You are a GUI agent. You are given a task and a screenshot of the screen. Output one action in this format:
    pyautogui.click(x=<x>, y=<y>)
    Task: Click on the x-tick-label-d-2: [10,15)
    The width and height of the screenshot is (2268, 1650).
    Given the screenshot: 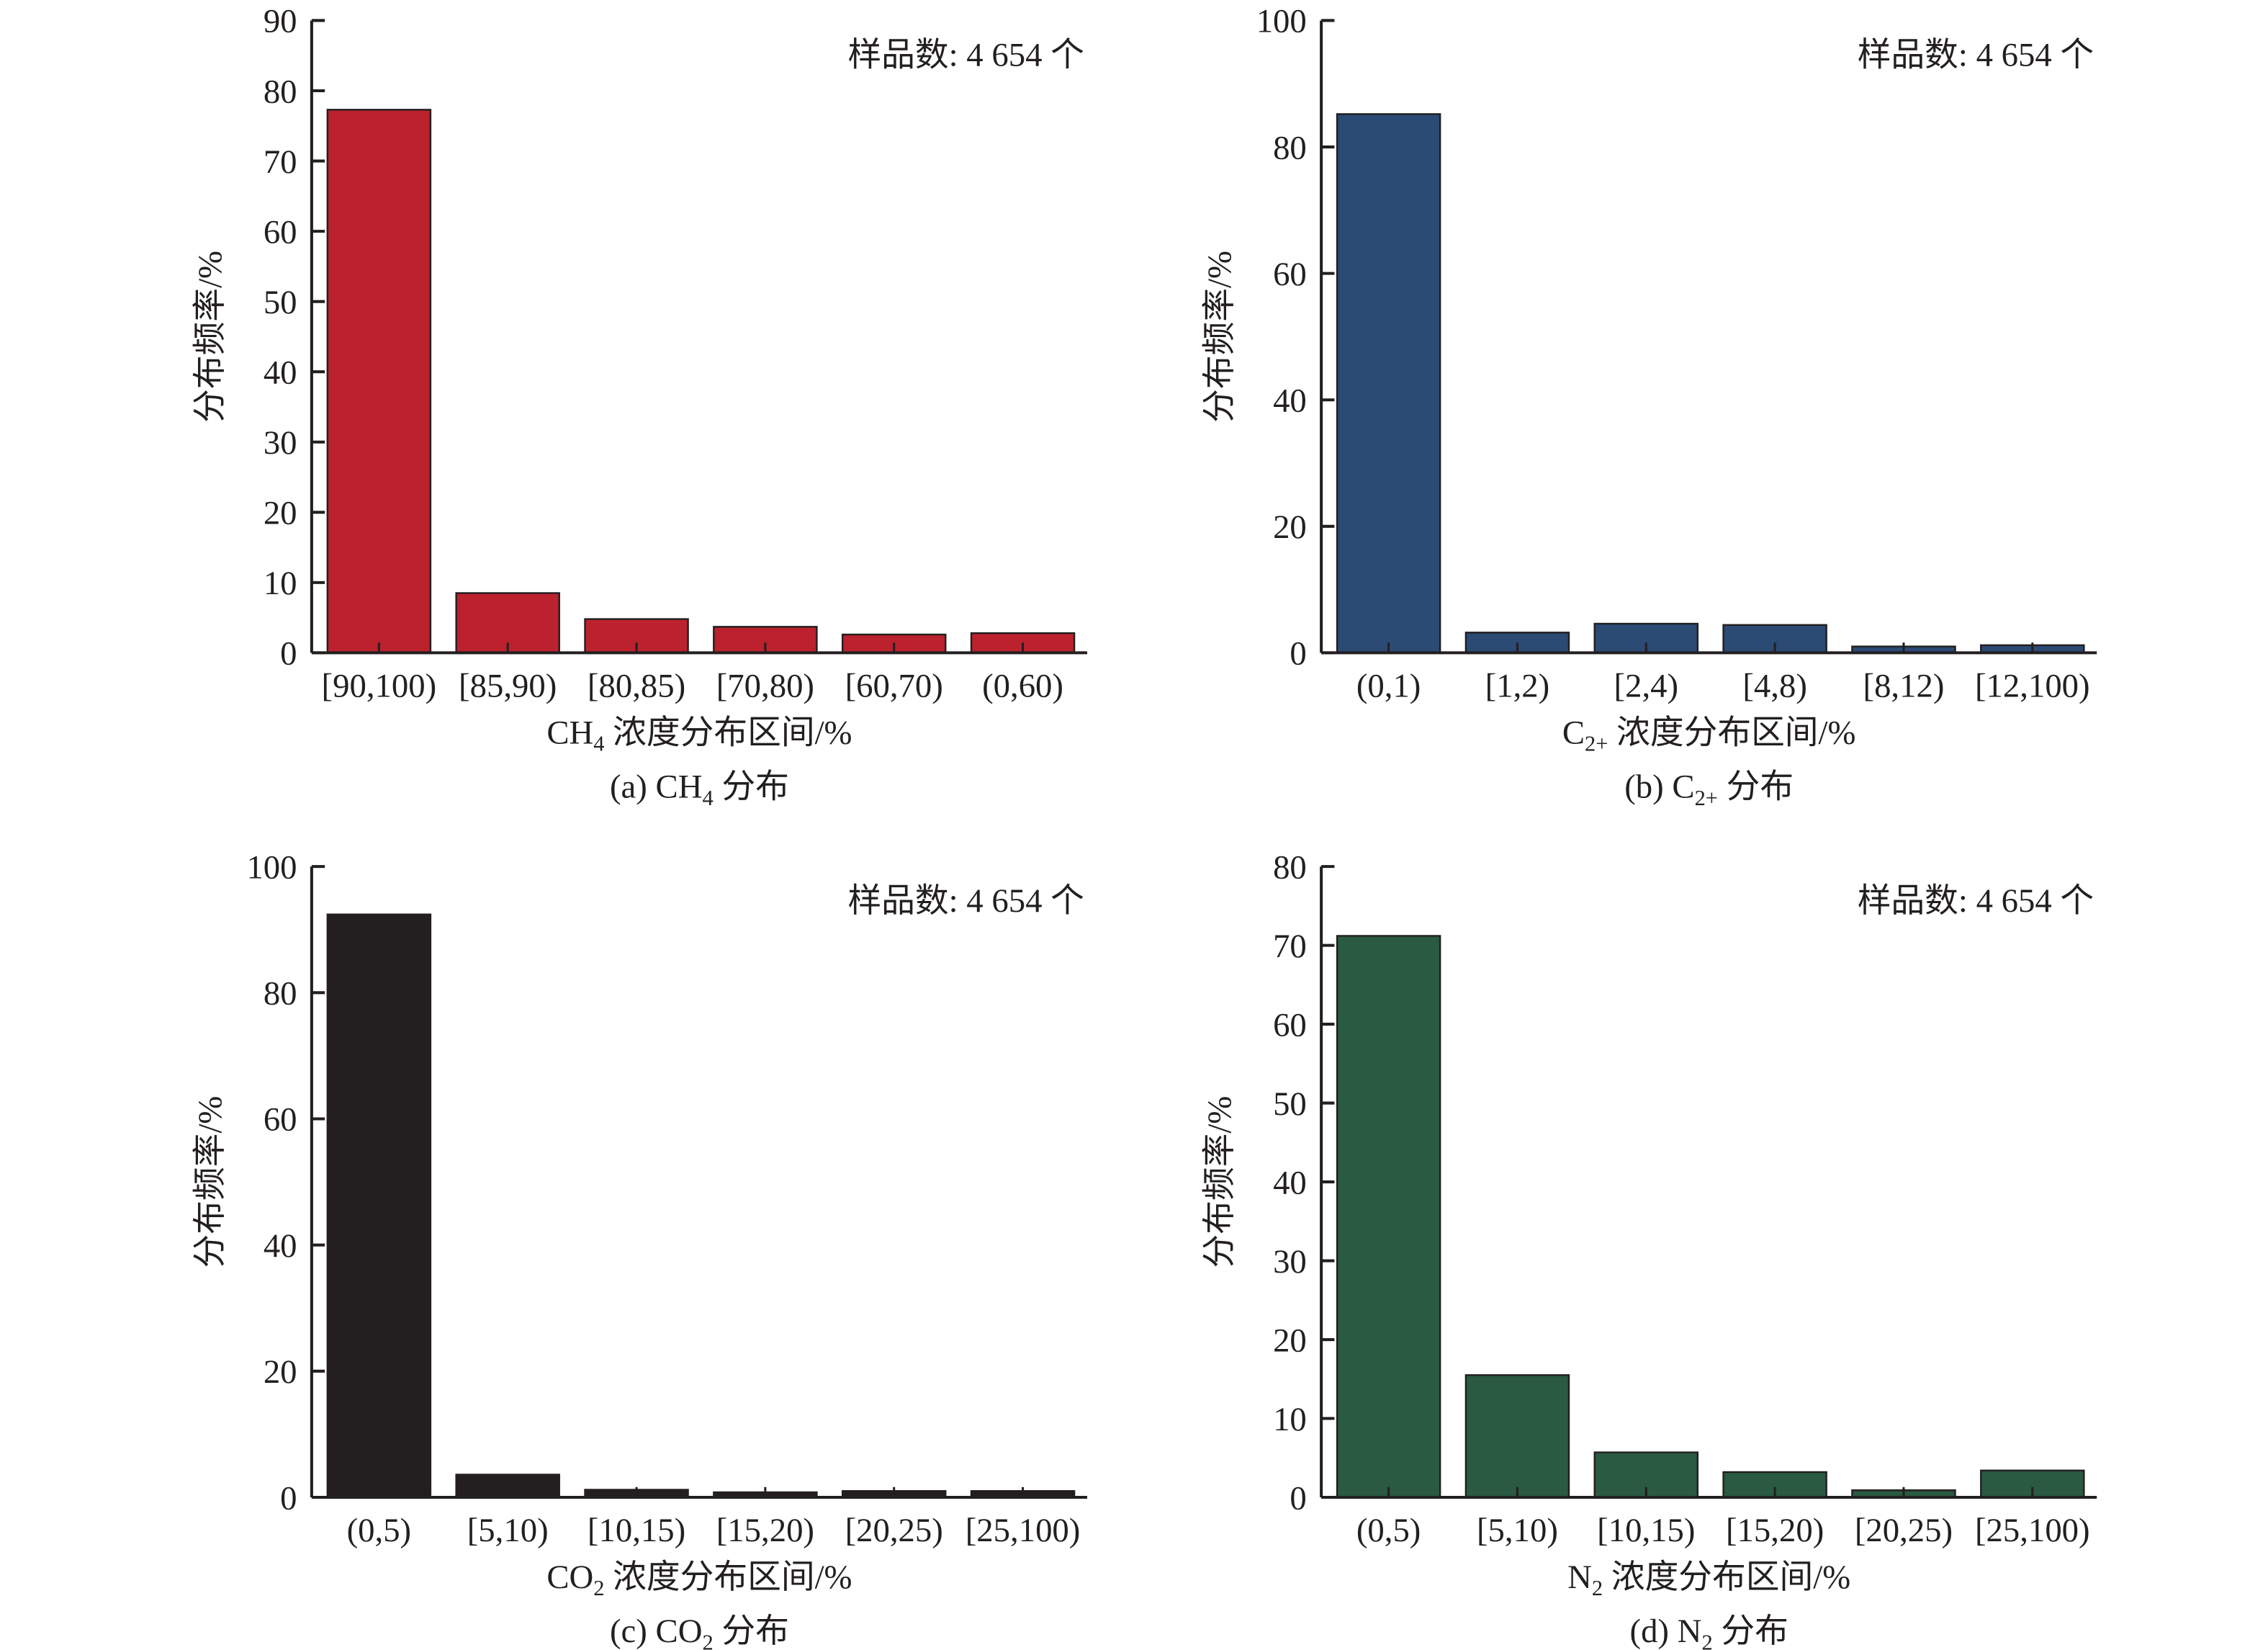 What is the action you would take?
    pyautogui.click(x=1646, y=1530)
    